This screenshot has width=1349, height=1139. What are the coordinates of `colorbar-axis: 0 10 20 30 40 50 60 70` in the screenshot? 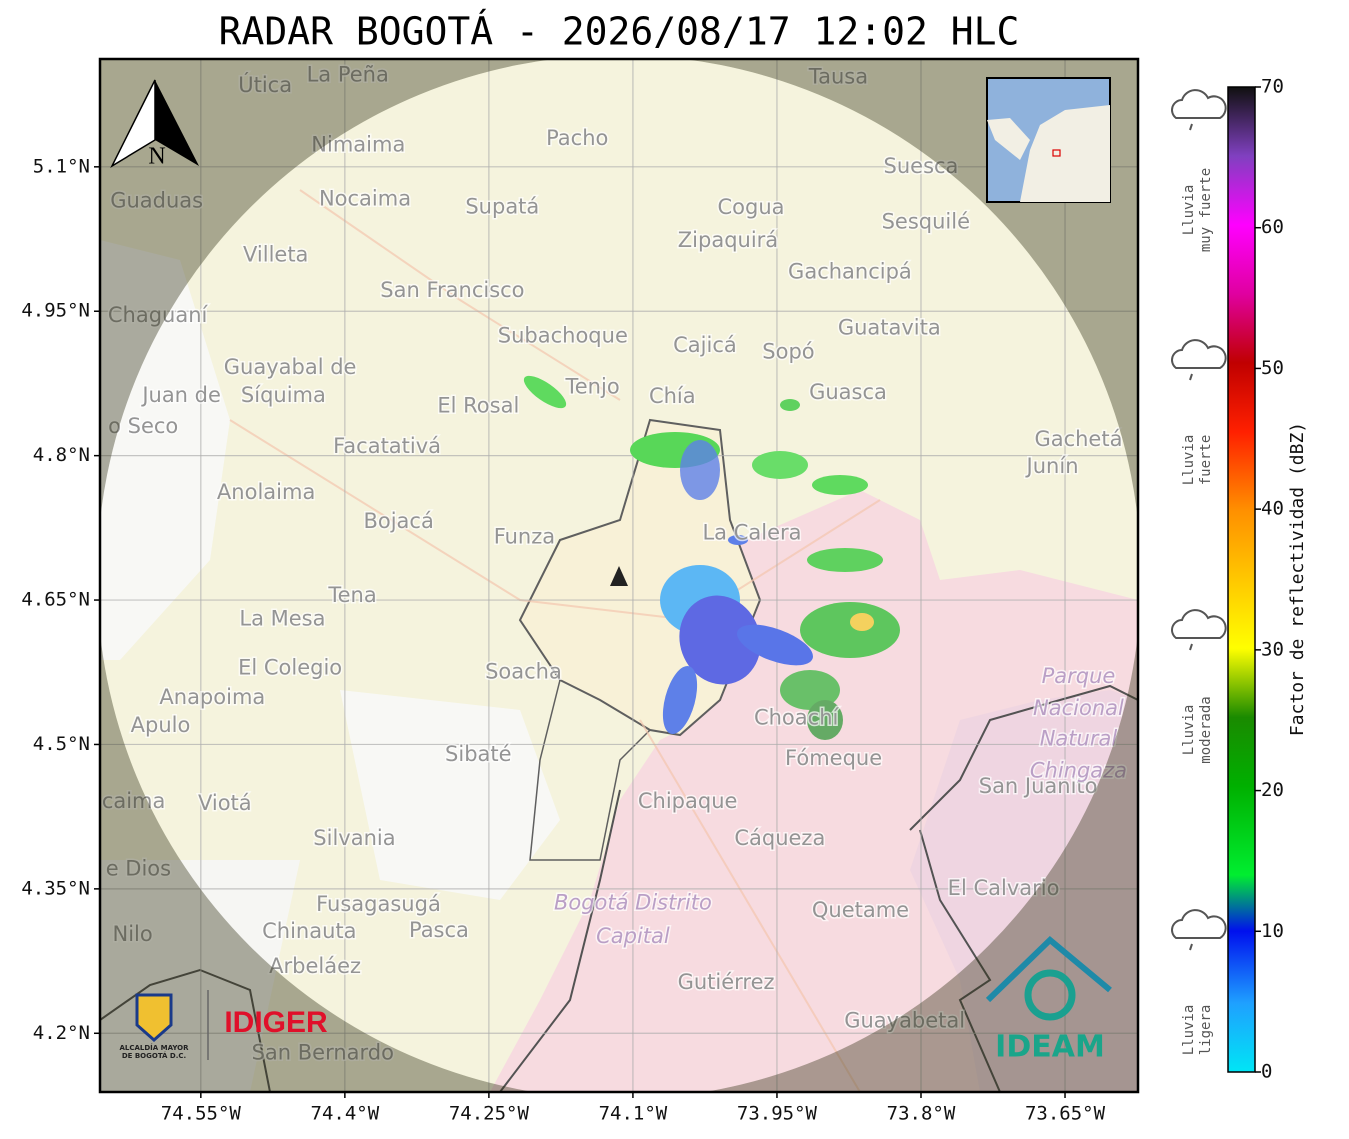 It's located at (1269, 579).